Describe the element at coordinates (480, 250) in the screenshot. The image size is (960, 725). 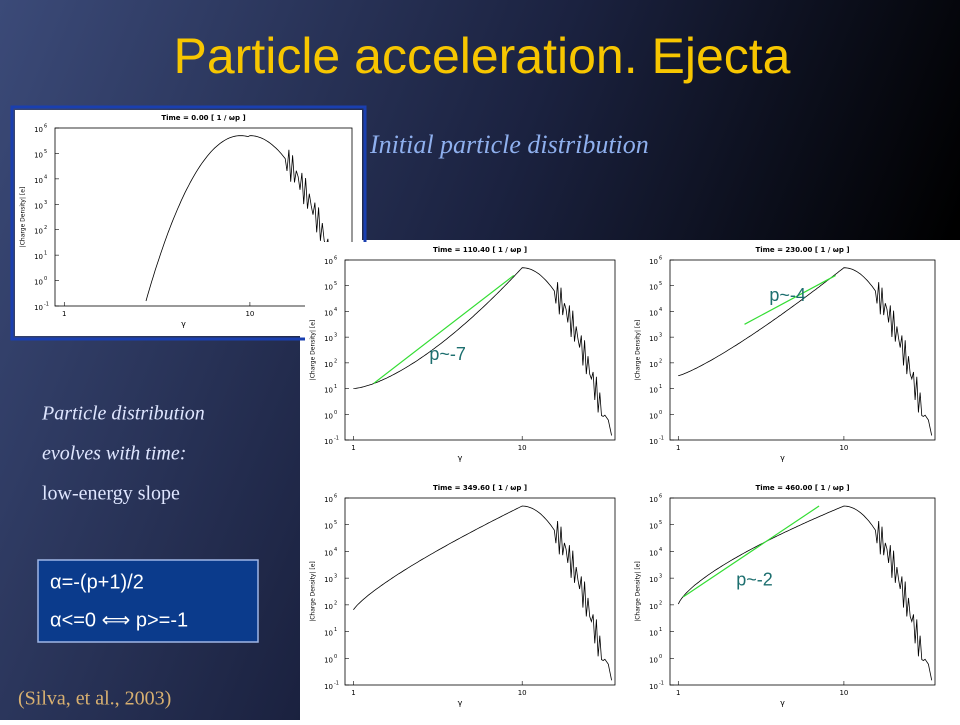
I see `plot-time: Time = 110.40 [ 1 / ωp ]` at that location.